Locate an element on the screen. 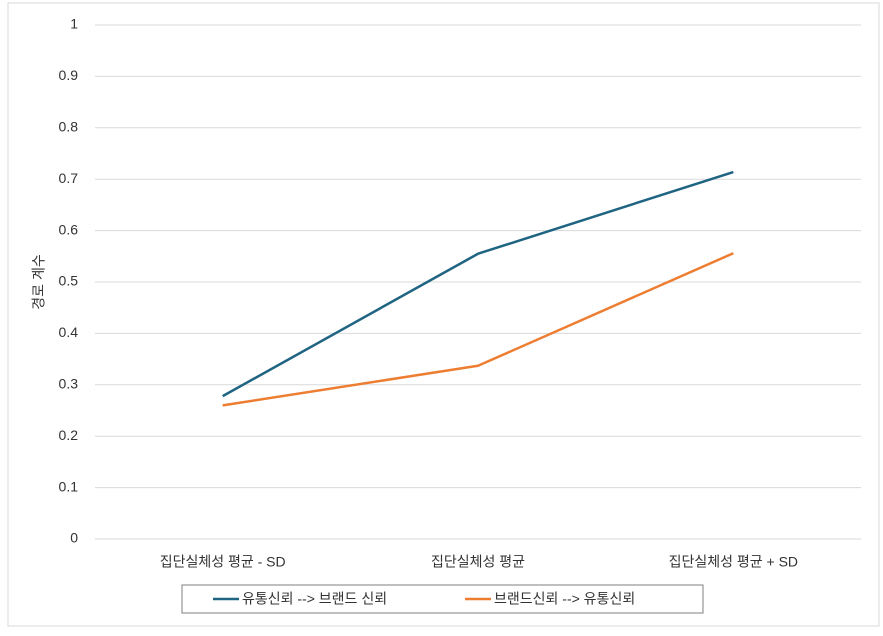 Image resolution: width=883 pixels, height=636 pixels. data-line is located at coordinates (478, 329).